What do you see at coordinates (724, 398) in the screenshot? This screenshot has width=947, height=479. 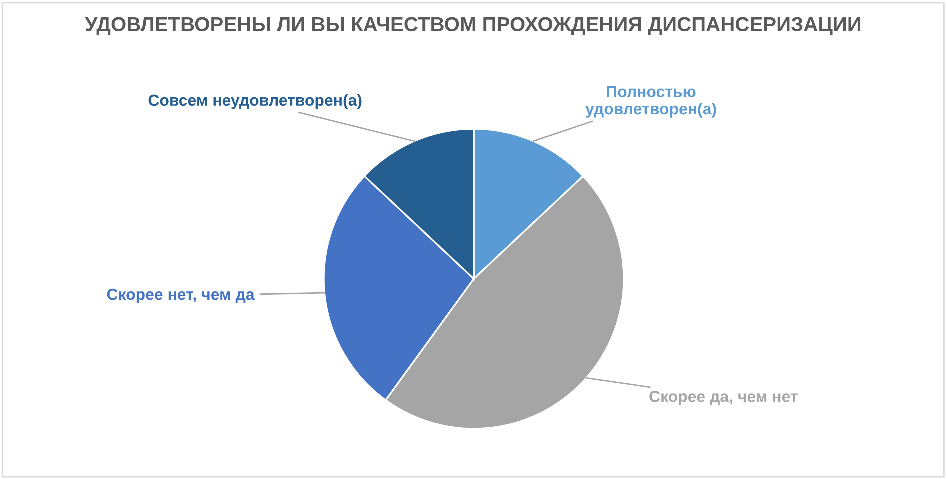 I see `slice-label: Скорее да, чем нет` at bounding box center [724, 398].